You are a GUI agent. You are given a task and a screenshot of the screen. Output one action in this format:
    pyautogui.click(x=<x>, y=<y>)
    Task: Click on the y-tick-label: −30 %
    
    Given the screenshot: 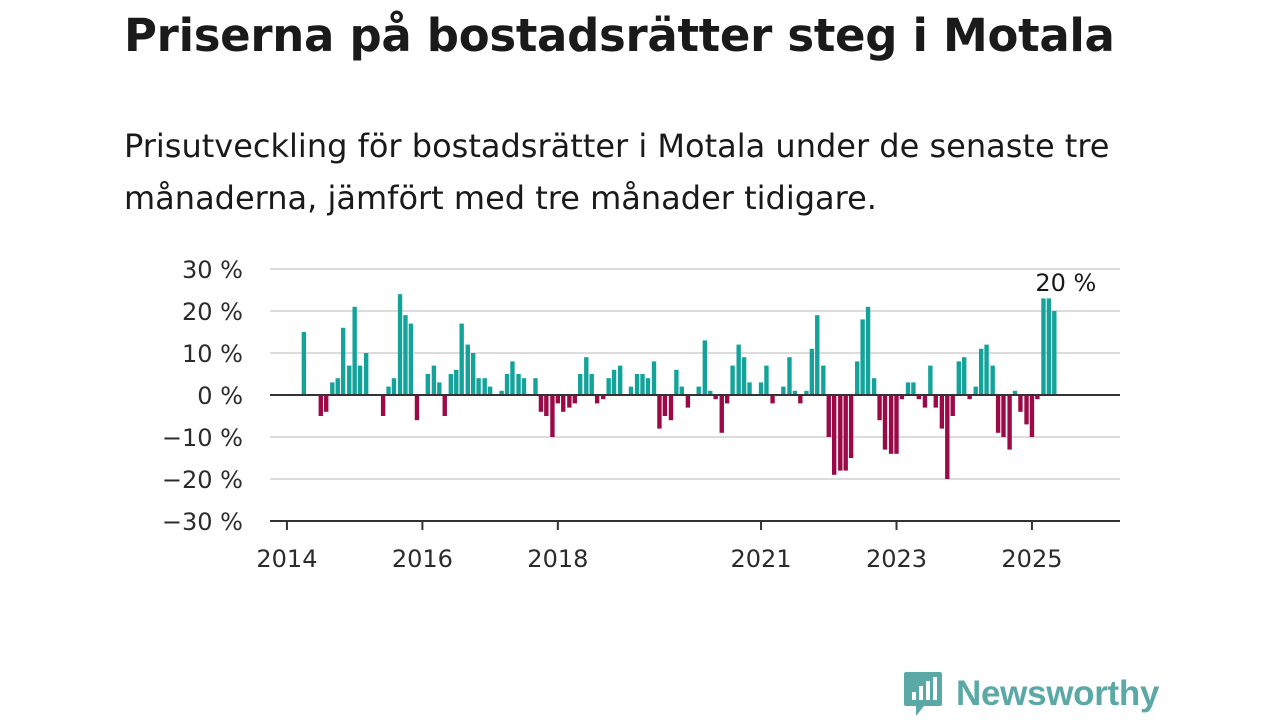 What is the action you would take?
    pyautogui.click(x=202, y=522)
    